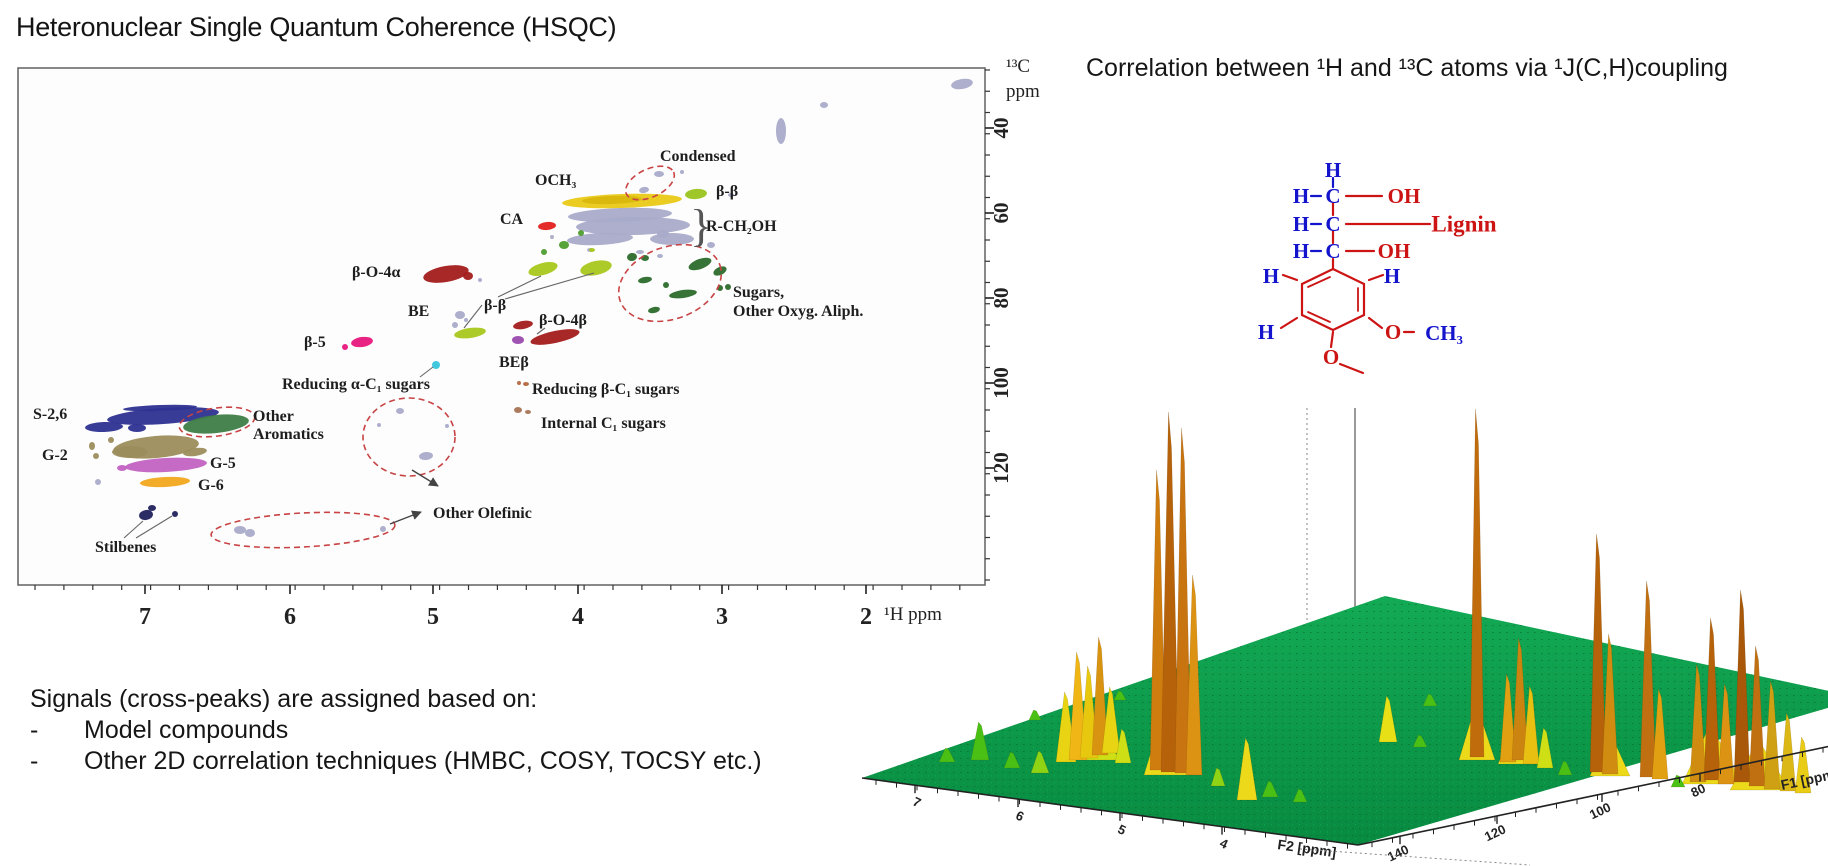 This screenshot has height=866, width=1828. I want to click on y-tick-label: 80, so click(1001, 298).